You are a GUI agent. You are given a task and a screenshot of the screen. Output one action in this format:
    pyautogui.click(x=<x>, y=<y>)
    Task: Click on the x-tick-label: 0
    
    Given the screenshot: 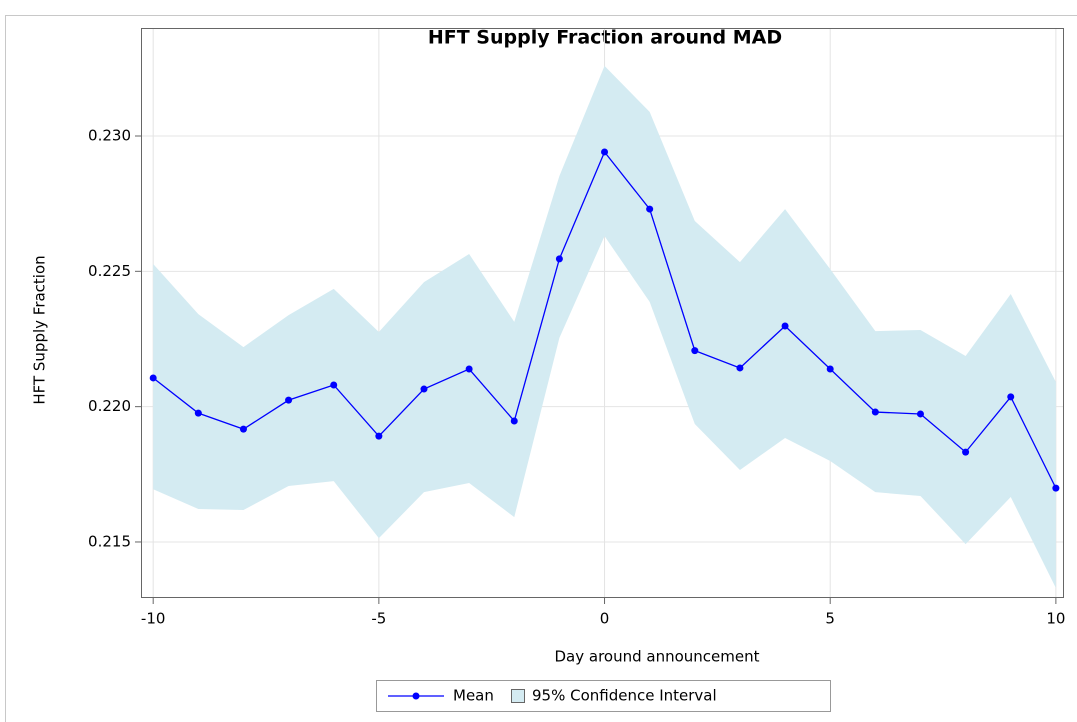 What is the action you would take?
    pyautogui.click(x=605, y=619)
    